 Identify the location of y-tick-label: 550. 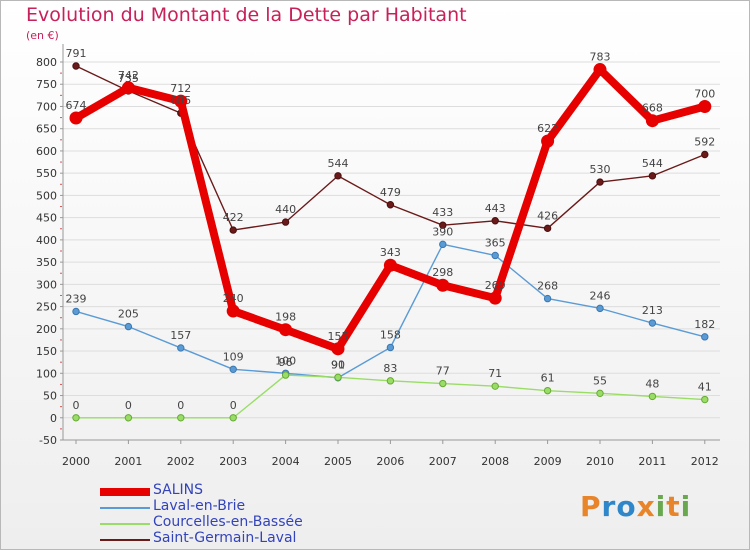
(46, 173).